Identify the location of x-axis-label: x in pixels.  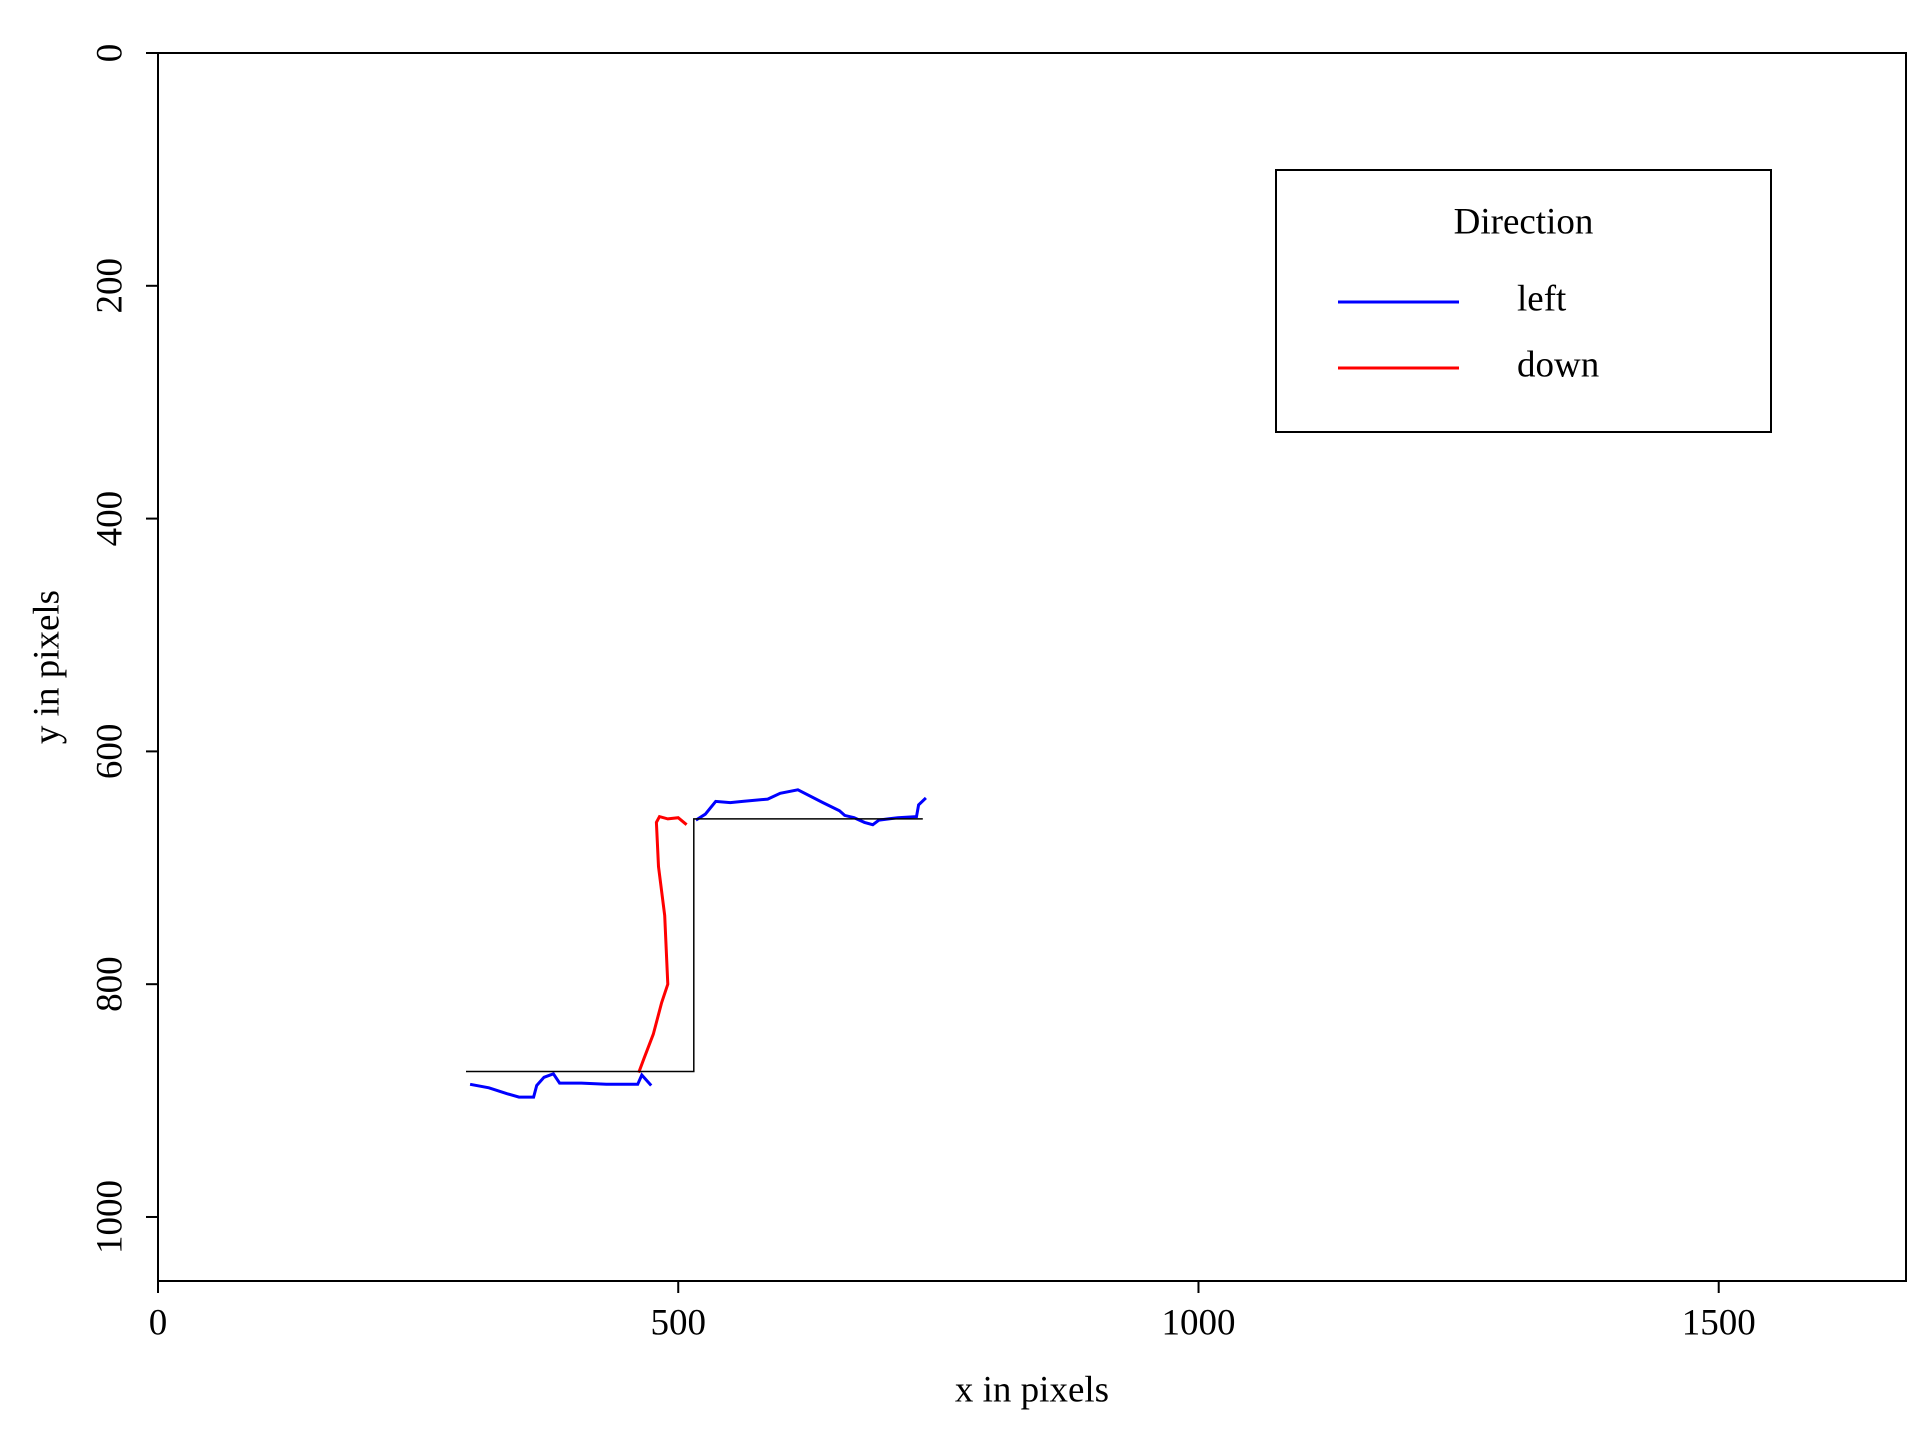
(1032, 1389).